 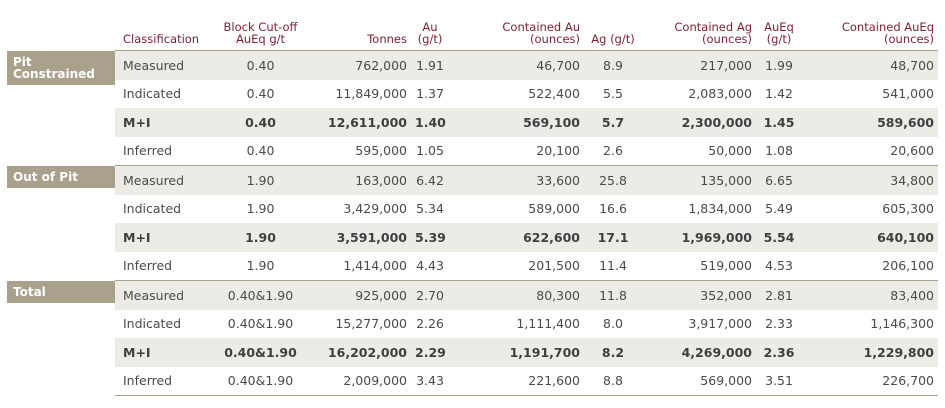 I want to click on cell-au: 5.34, so click(x=430, y=208).